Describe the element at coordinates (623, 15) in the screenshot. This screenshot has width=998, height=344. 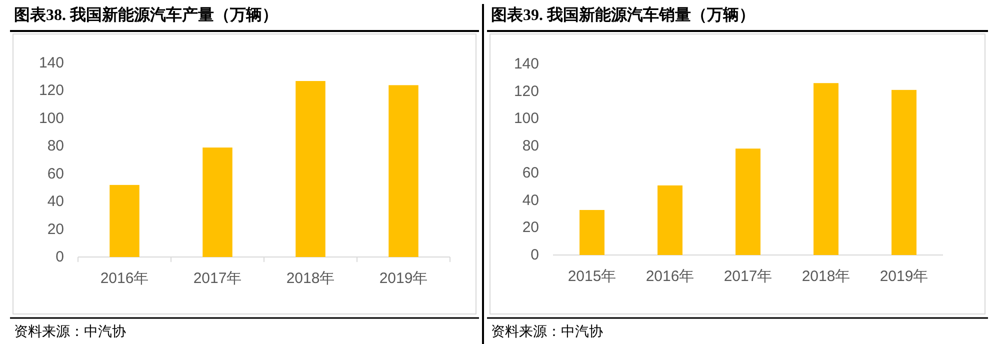
I see `chart-title: 图表39. 我国新能源汽车销量（万辆）` at that location.